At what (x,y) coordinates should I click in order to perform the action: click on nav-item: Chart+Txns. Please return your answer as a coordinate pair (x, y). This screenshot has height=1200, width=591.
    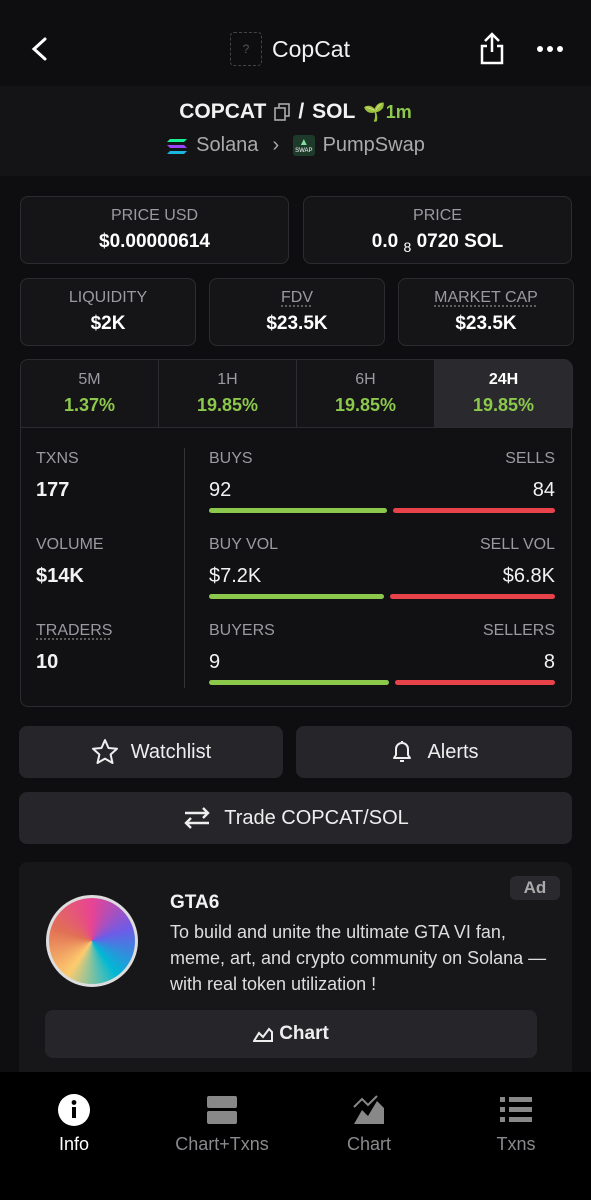
    Looking at the image, I should click on (222, 1123).